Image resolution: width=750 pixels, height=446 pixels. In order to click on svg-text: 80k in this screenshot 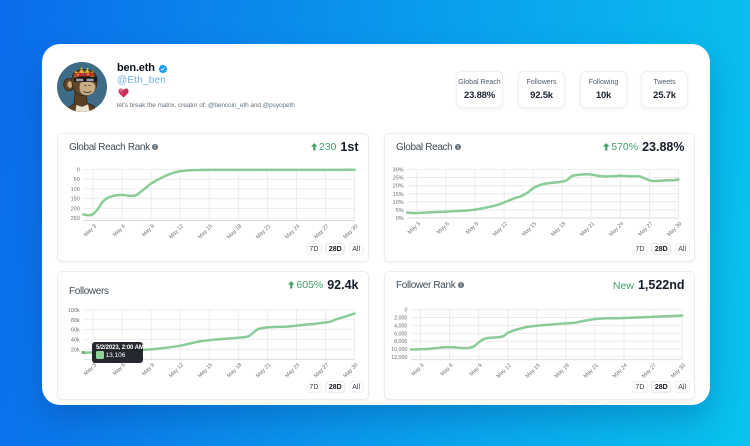, I will do `click(75, 321)`.